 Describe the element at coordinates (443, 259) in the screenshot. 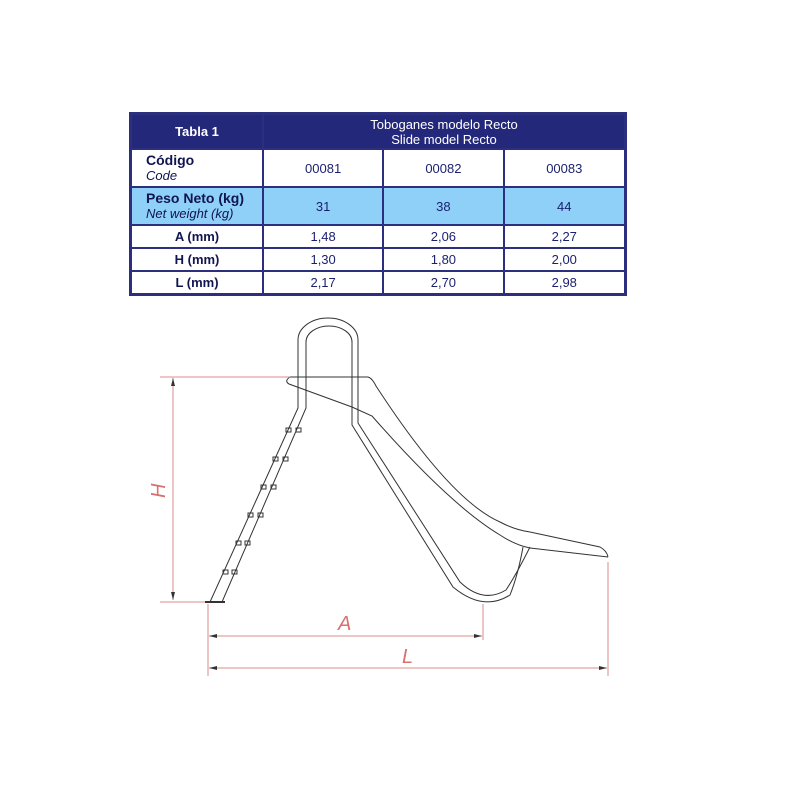

I see `cell: 1,80` at that location.